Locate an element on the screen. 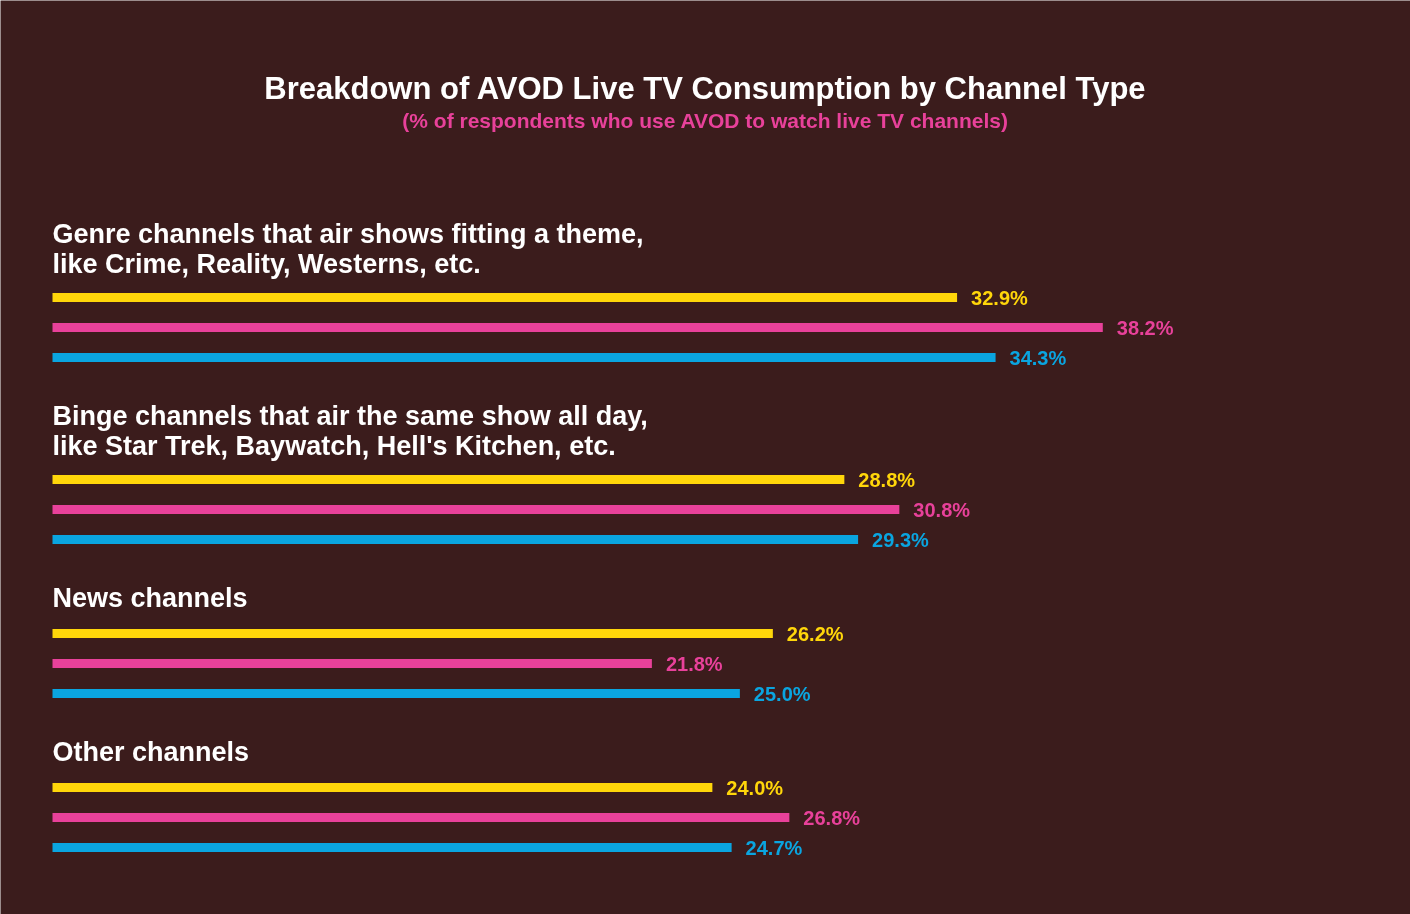 This screenshot has width=1410, height=914. y-tick-label: Other channels is located at coordinates (151, 751).